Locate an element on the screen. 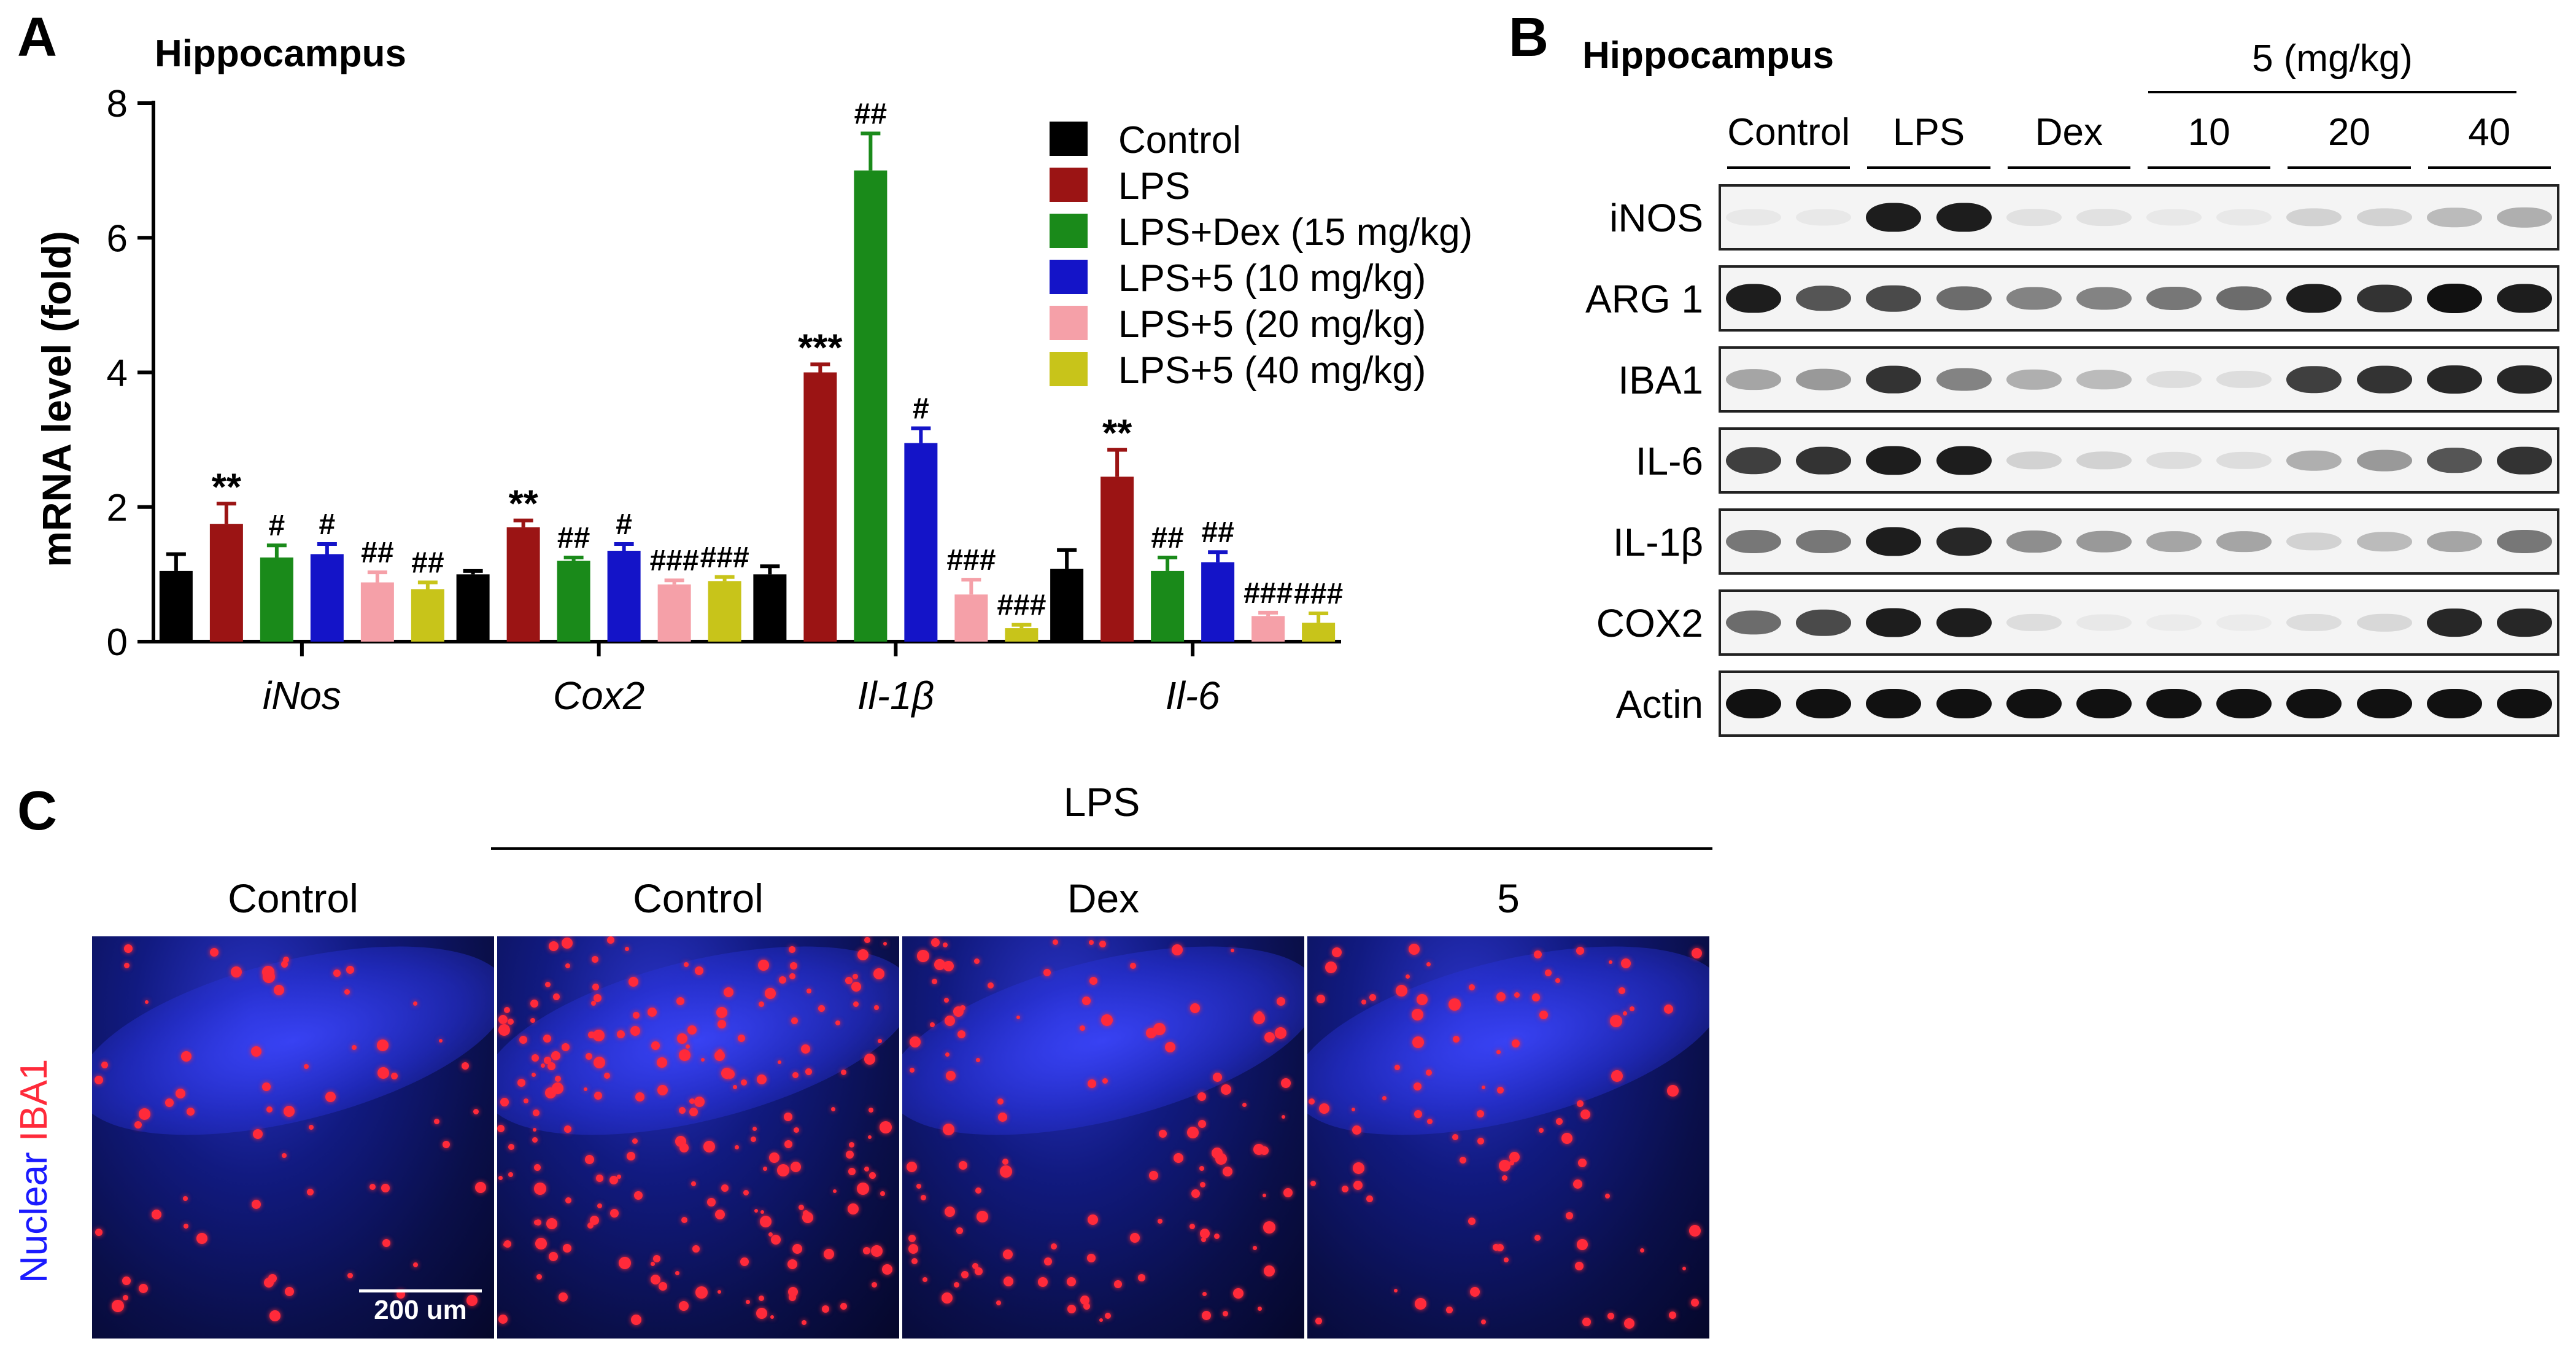 Image resolution: width=2576 pixels, height=1360 pixels. dose-header: 5 (mg/kg) is located at coordinates (2332, 58).